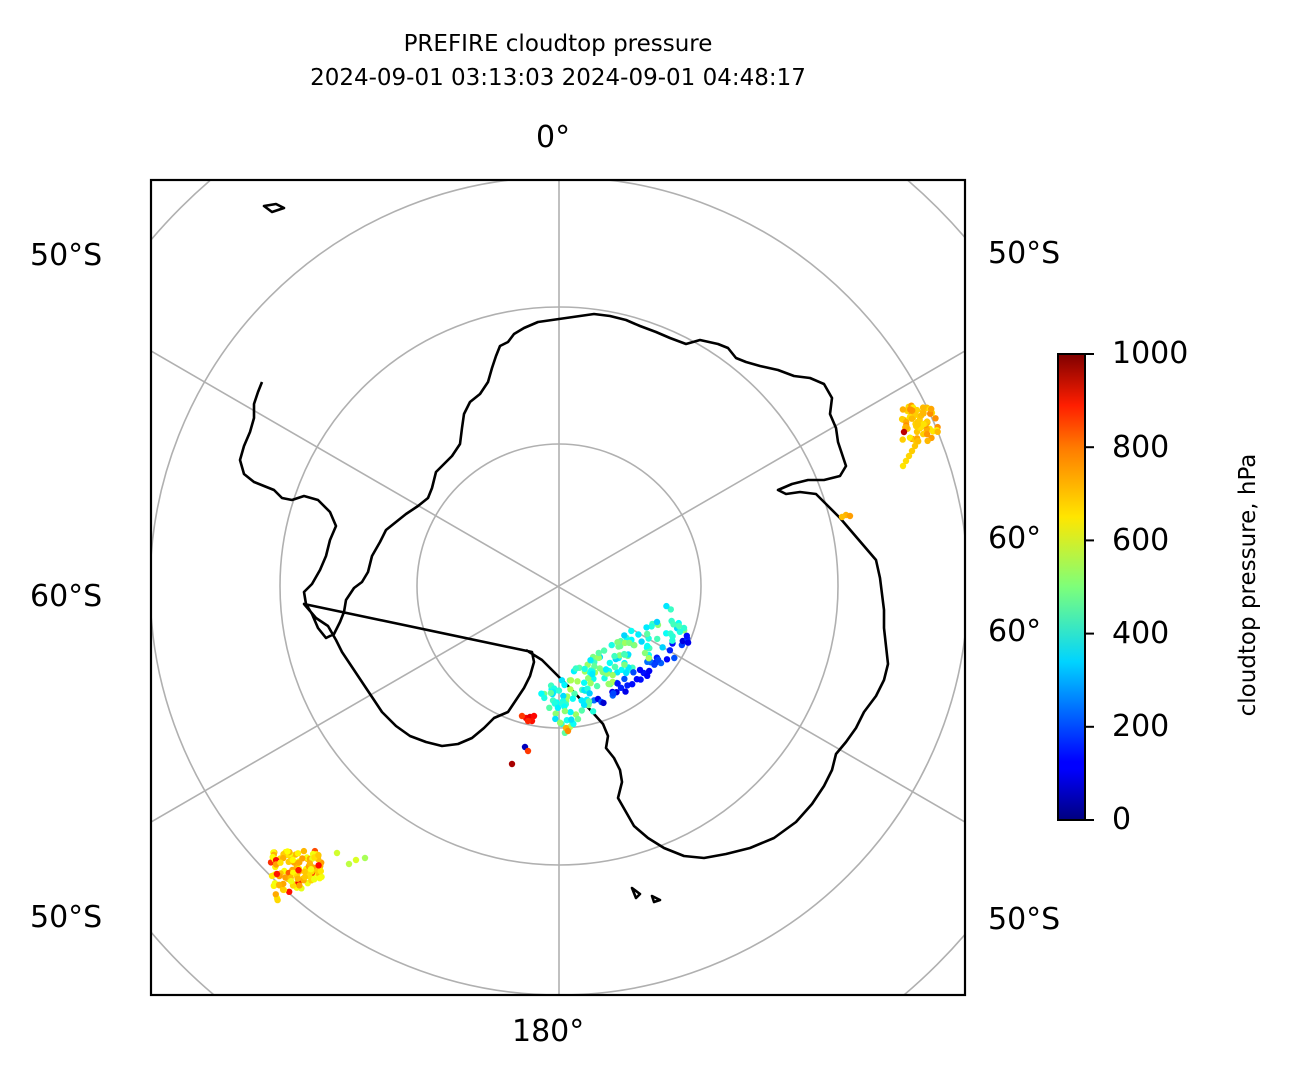 This screenshot has height=1086, width=1296. Describe the element at coordinates (1071, 587) in the screenshot. I see `colorbar-gradient` at that location.